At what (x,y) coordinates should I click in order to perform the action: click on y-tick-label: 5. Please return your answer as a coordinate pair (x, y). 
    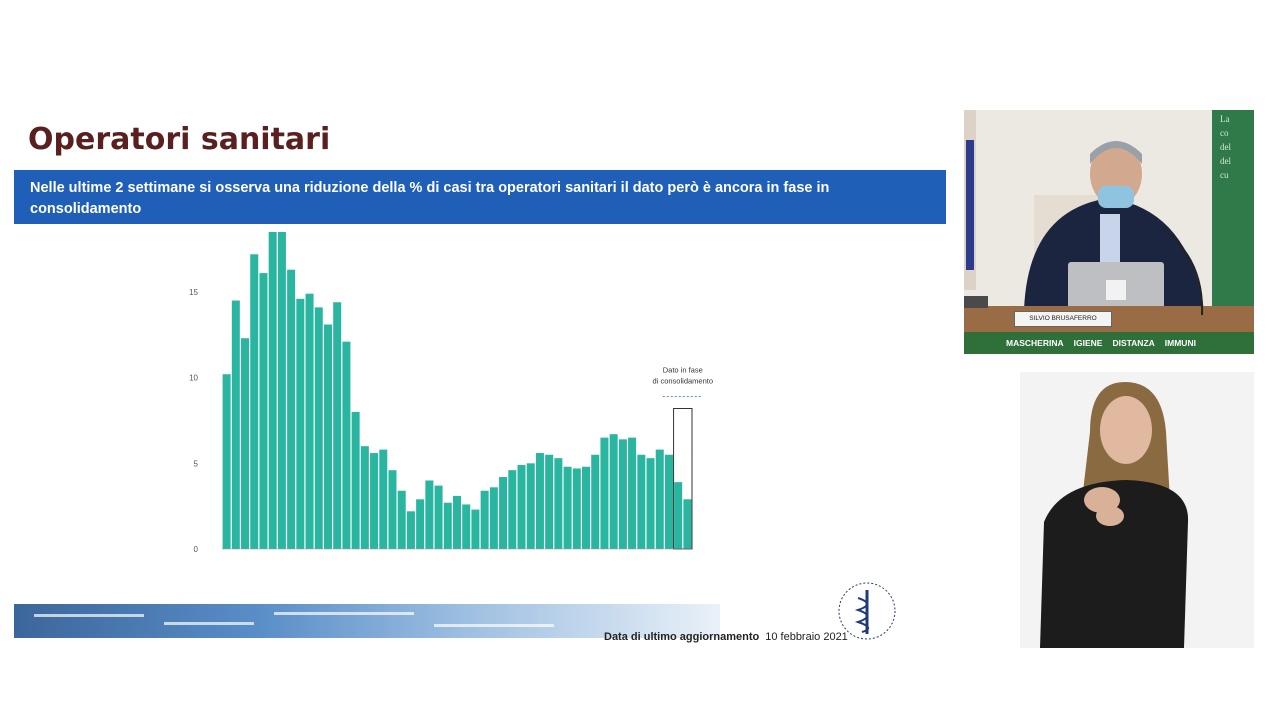
    Looking at the image, I should click on (196, 463).